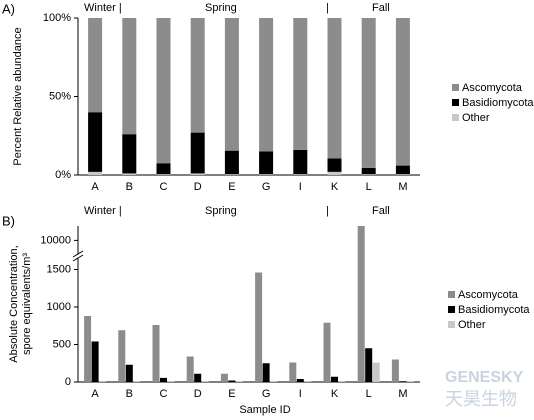  What do you see at coordinates (60, 96) in the screenshot?
I see `y-tick-label: 50%` at bounding box center [60, 96].